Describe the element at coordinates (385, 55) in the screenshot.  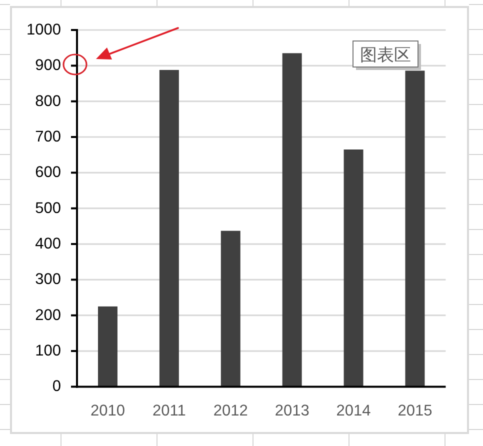
I see `annotation: 图表区` at that location.